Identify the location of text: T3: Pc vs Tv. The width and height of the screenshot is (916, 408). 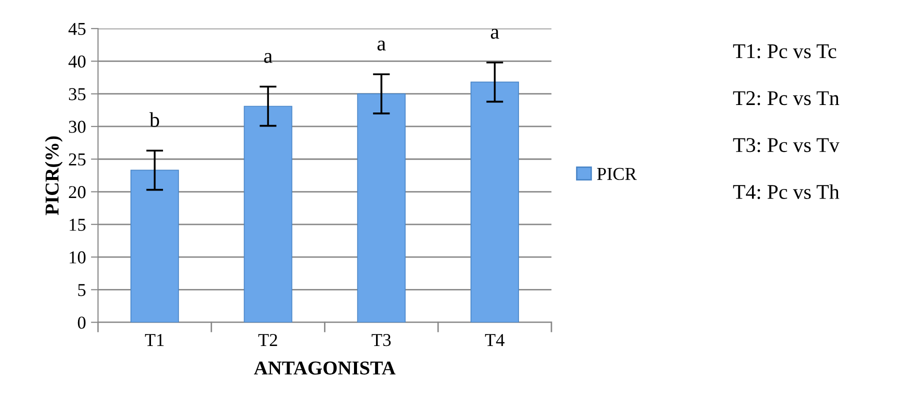
(786, 145).